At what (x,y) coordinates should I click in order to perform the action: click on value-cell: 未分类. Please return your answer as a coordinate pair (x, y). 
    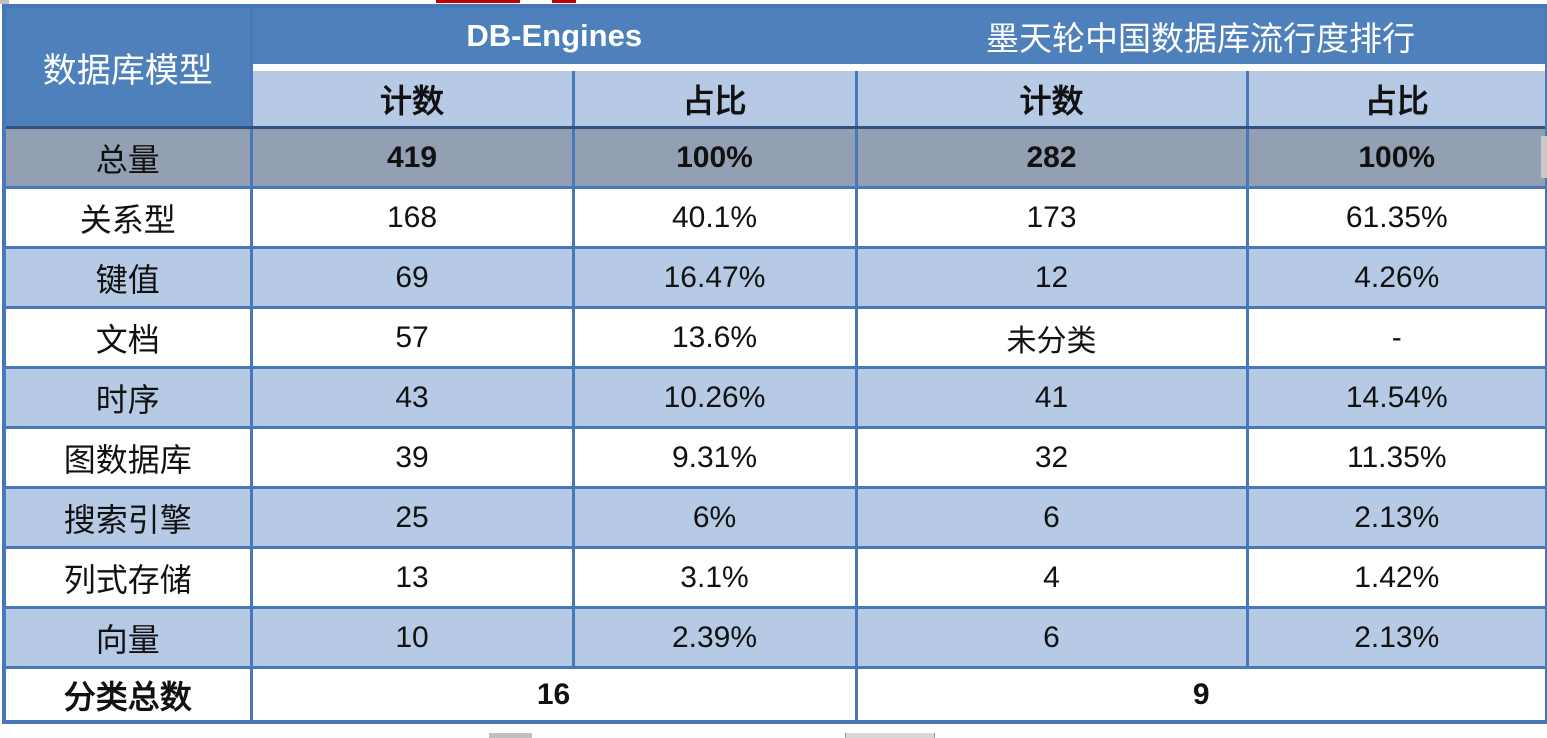
    Looking at the image, I should click on (1051, 337).